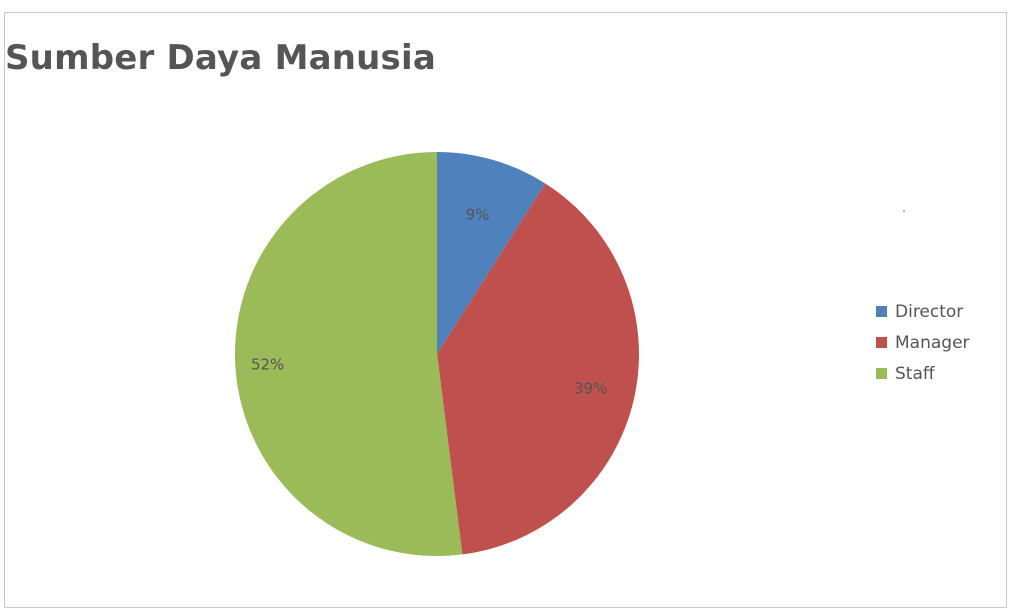 This screenshot has width=1013, height=612. What do you see at coordinates (220, 58) in the screenshot?
I see `chart-title: Sumber Daya Manusia` at bounding box center [220, 58].